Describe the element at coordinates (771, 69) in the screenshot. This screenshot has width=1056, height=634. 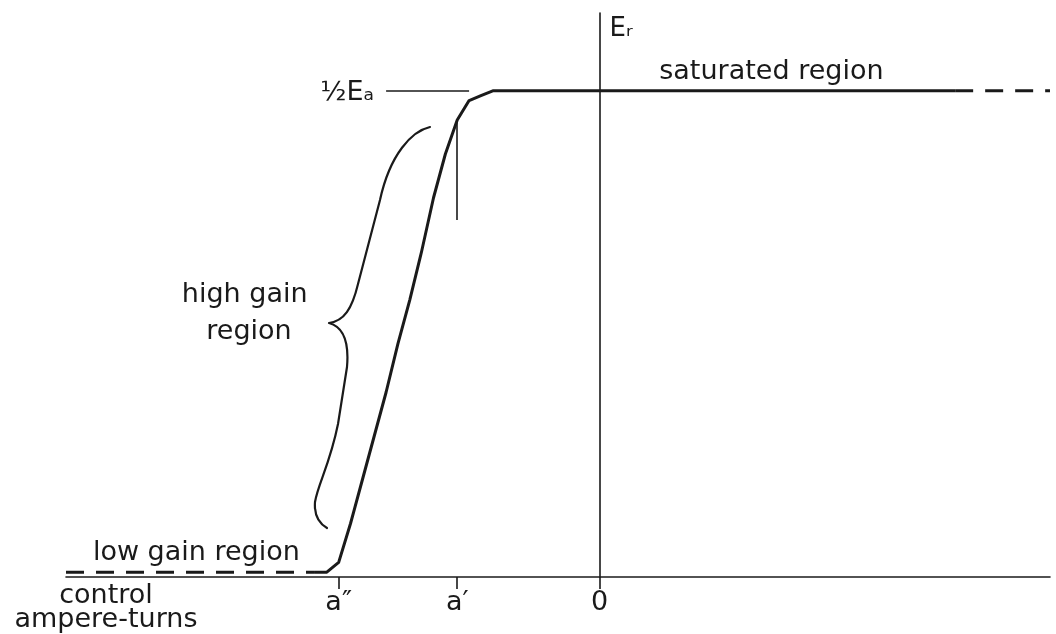
I see `annotation: saturated region` at that location.